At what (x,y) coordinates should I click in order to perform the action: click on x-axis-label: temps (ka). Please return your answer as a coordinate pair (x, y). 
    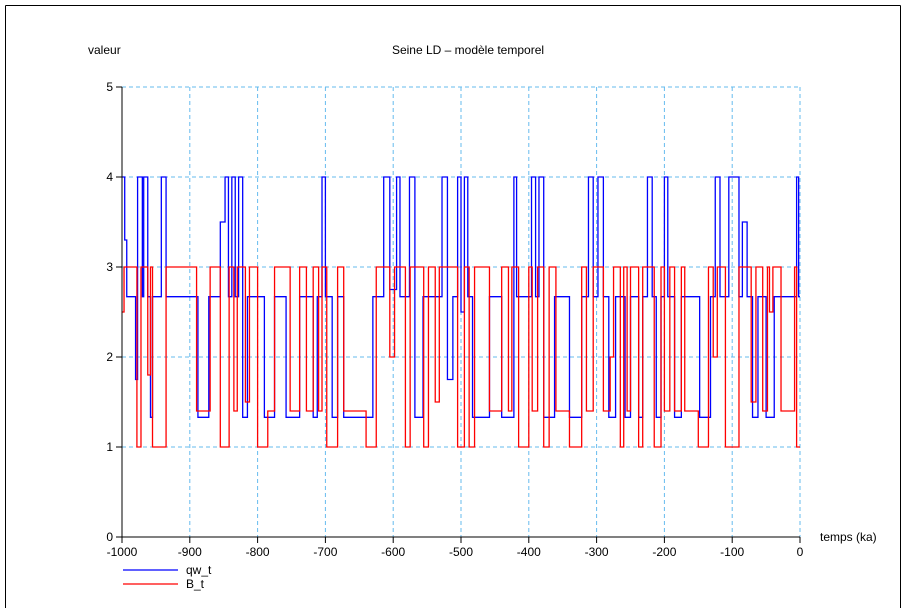
    Looking at the image, I should click on (848, 537).